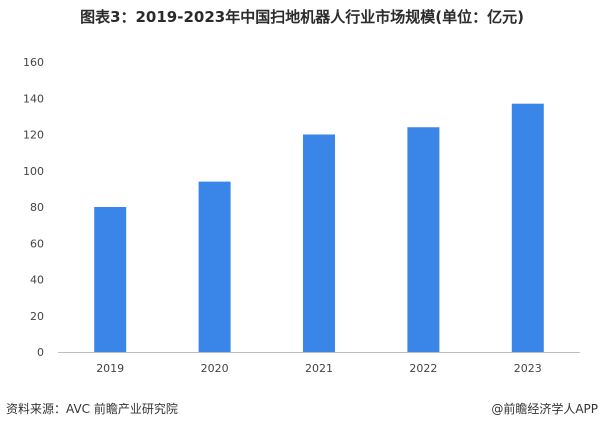  What do you see at coordinates (37, 243) in the screenshot?
I see `y-tick-label: 60` at bounding box center [37, 243].